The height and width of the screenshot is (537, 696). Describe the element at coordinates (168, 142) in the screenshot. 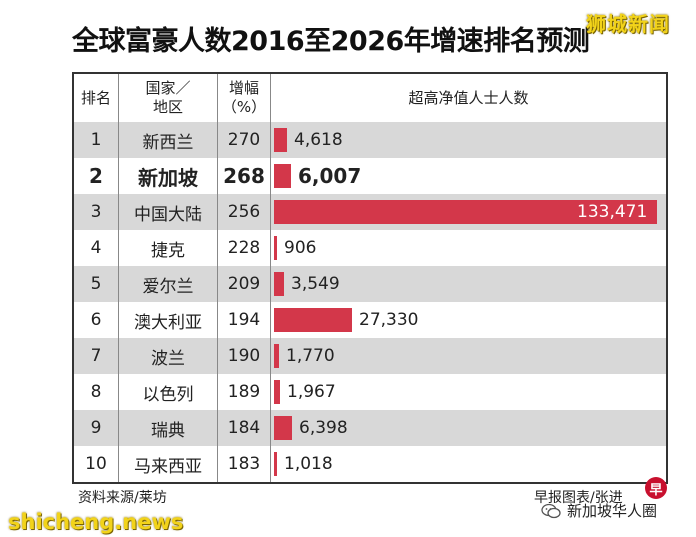

I see `country-cell: 新西兰` at that location.